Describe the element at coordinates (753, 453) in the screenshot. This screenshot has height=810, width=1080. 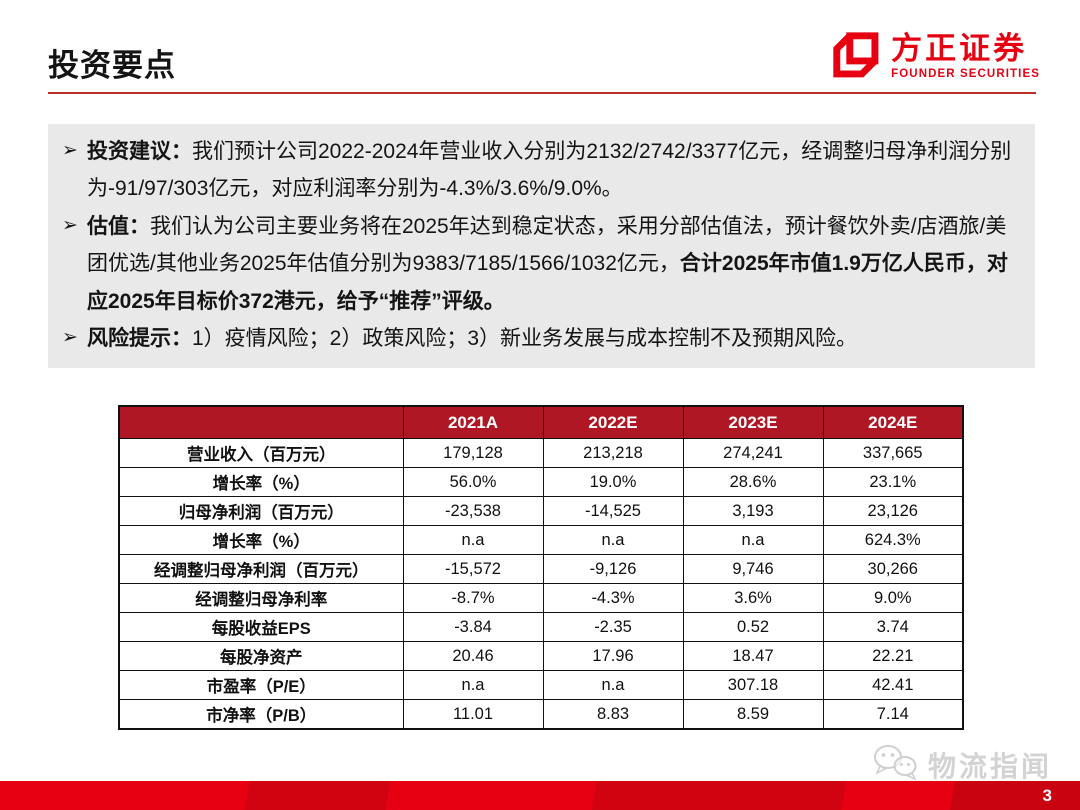
I see `row-value: 274,241` at that location.